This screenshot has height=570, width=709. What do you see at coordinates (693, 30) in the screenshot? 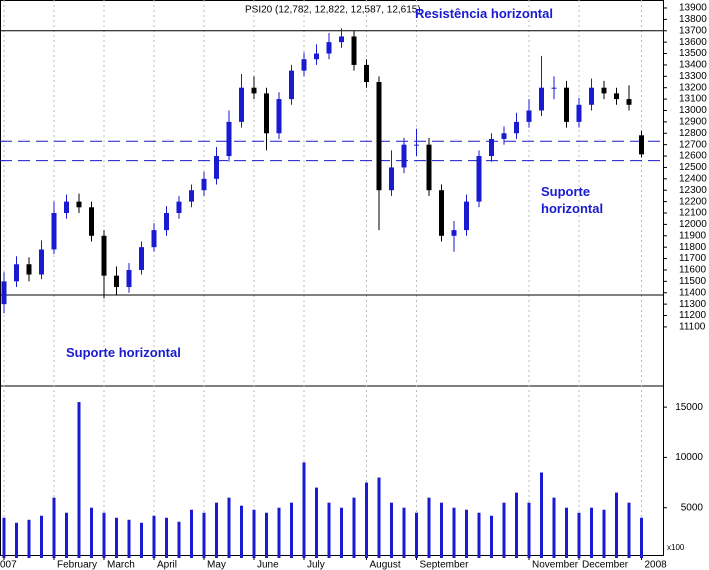
I see `y-tick-label: 13700` at bounding box center [693, 30].